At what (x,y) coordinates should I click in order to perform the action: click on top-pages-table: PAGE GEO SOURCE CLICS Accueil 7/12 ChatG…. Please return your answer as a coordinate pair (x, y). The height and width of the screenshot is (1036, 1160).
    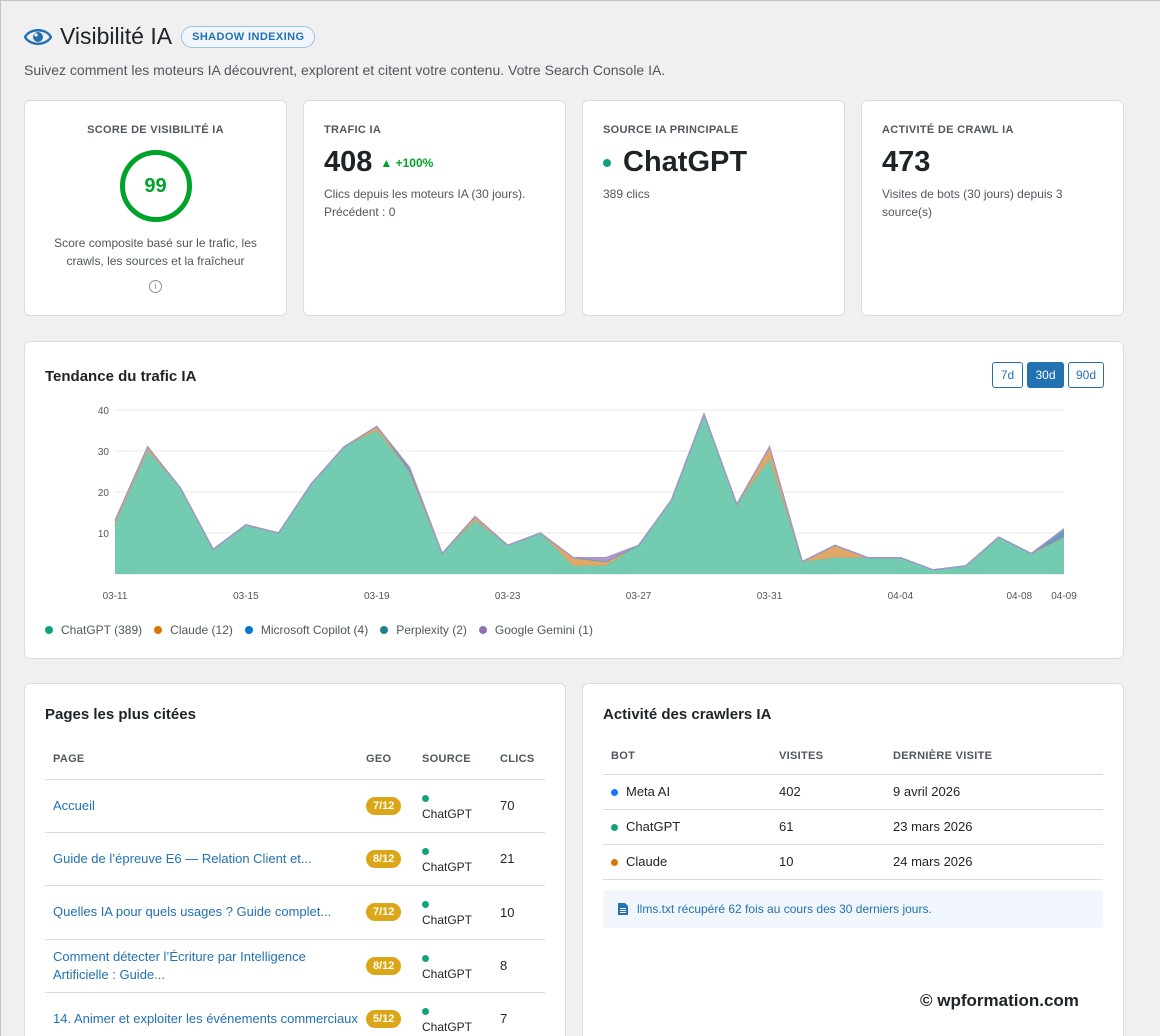
    Looking at the image, I should click on (295, 887).